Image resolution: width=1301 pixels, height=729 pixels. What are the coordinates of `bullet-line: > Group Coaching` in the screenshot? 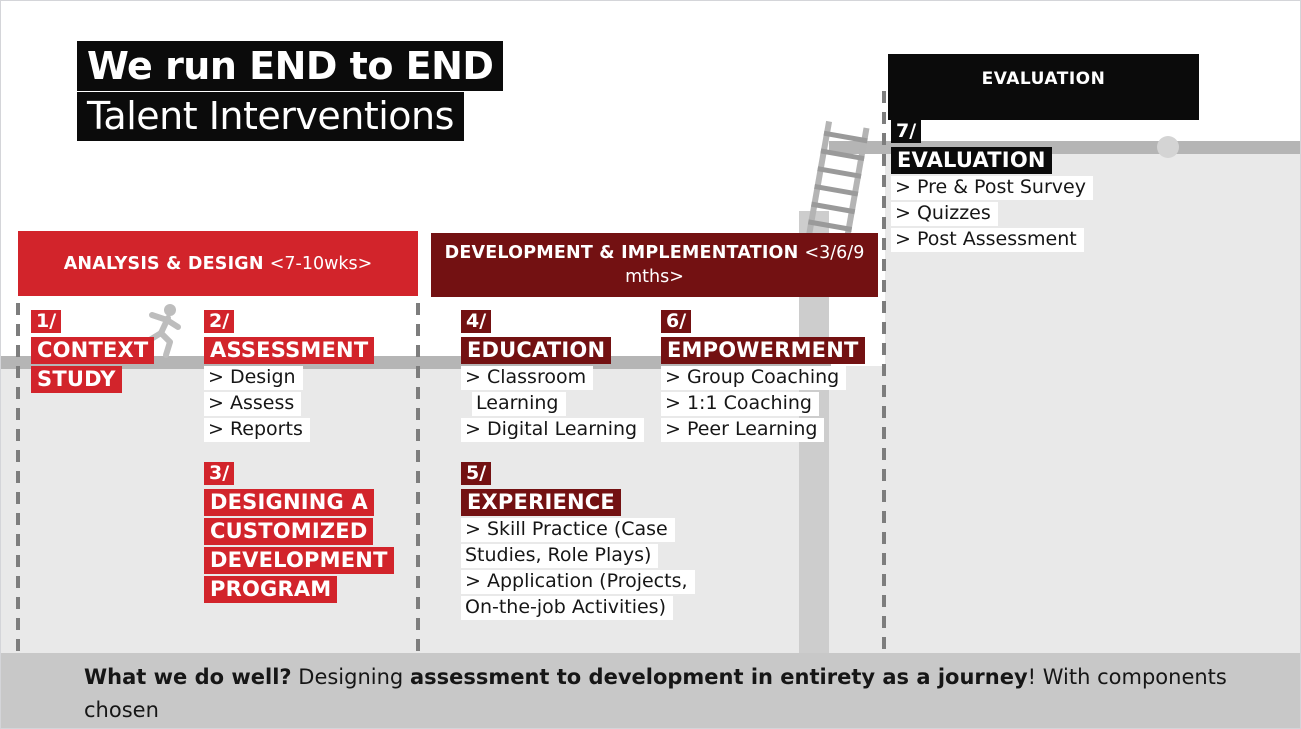 It's located at (754, 378).